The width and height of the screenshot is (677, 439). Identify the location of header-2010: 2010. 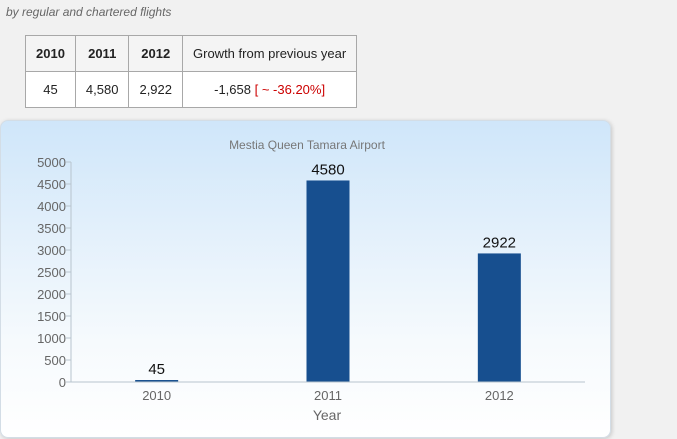
(50, 53).